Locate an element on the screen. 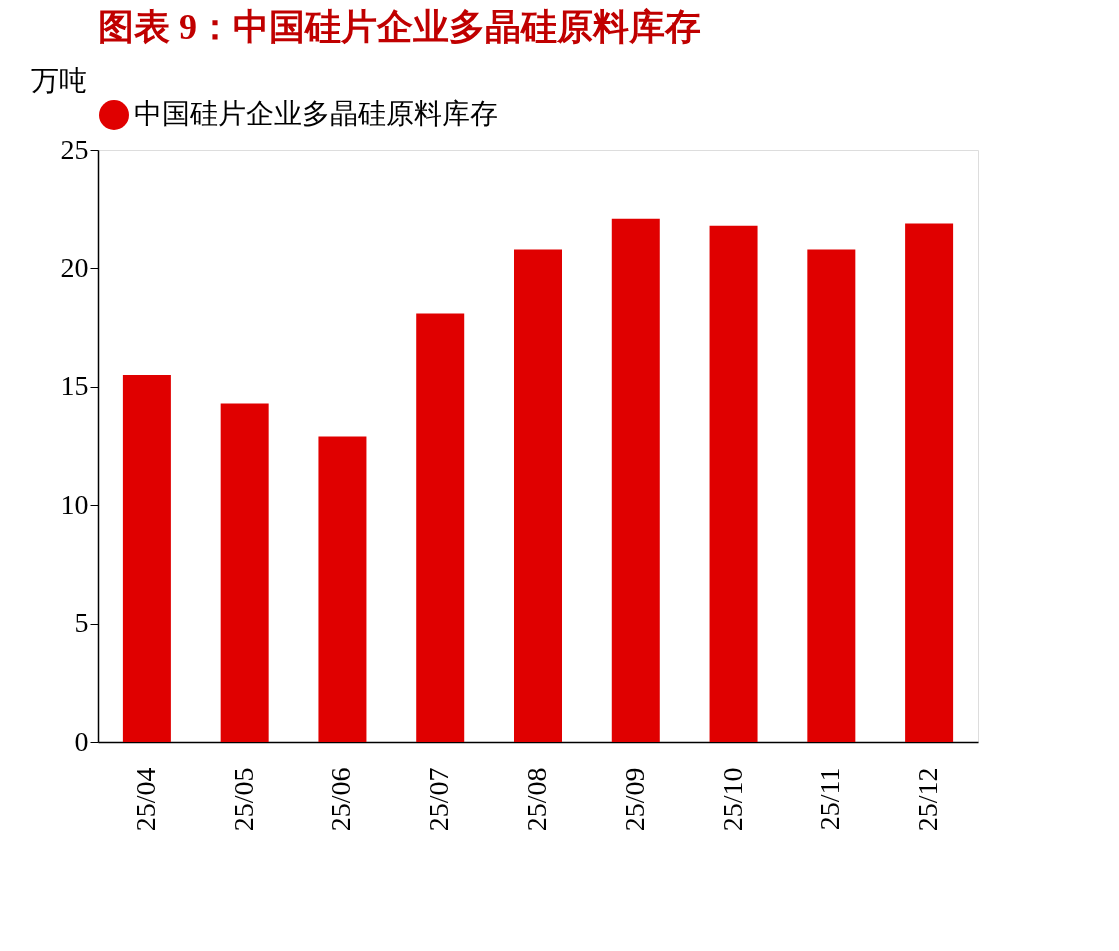 Image resolution: width=1119 pixels, height=951 pixels. chart-title: 图表 9：中国硅片企业多晶硅原料库存 is located at coordinates (399, 27).